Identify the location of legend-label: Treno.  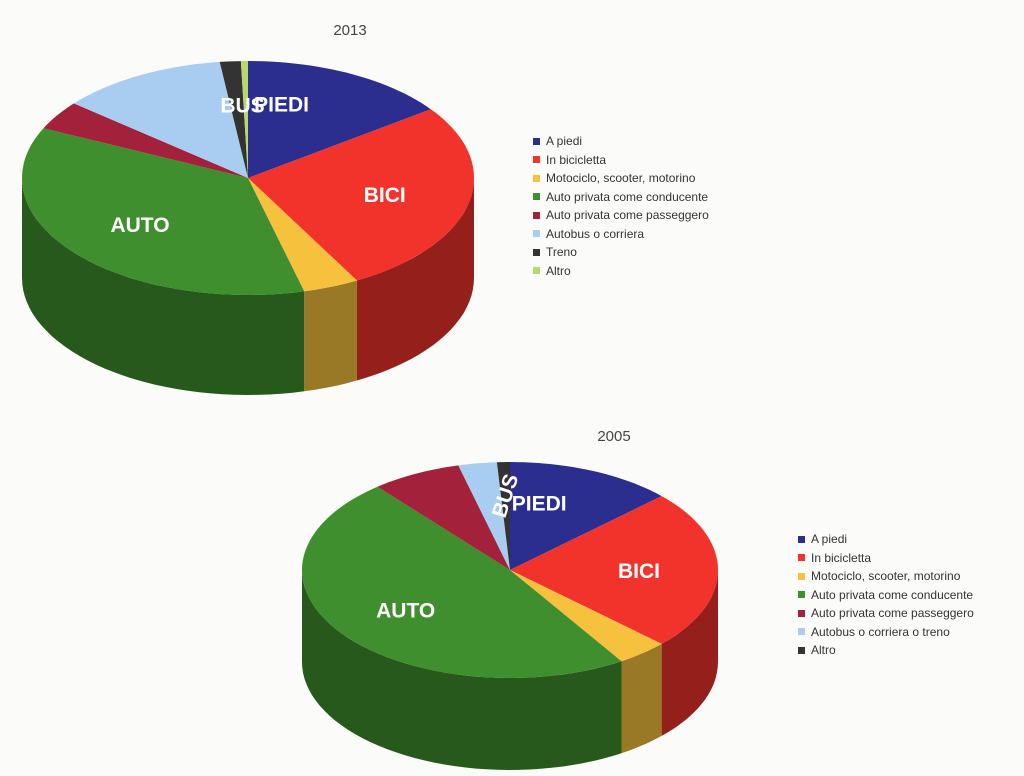
(561, 252).